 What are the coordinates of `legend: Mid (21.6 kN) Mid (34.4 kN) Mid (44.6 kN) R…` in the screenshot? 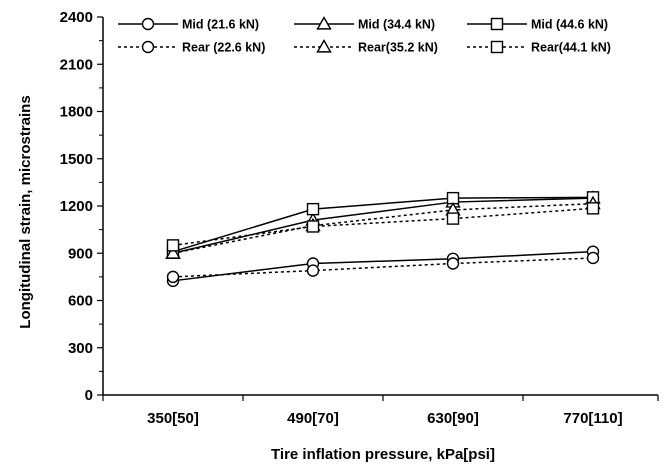 It's located at (364, 35).